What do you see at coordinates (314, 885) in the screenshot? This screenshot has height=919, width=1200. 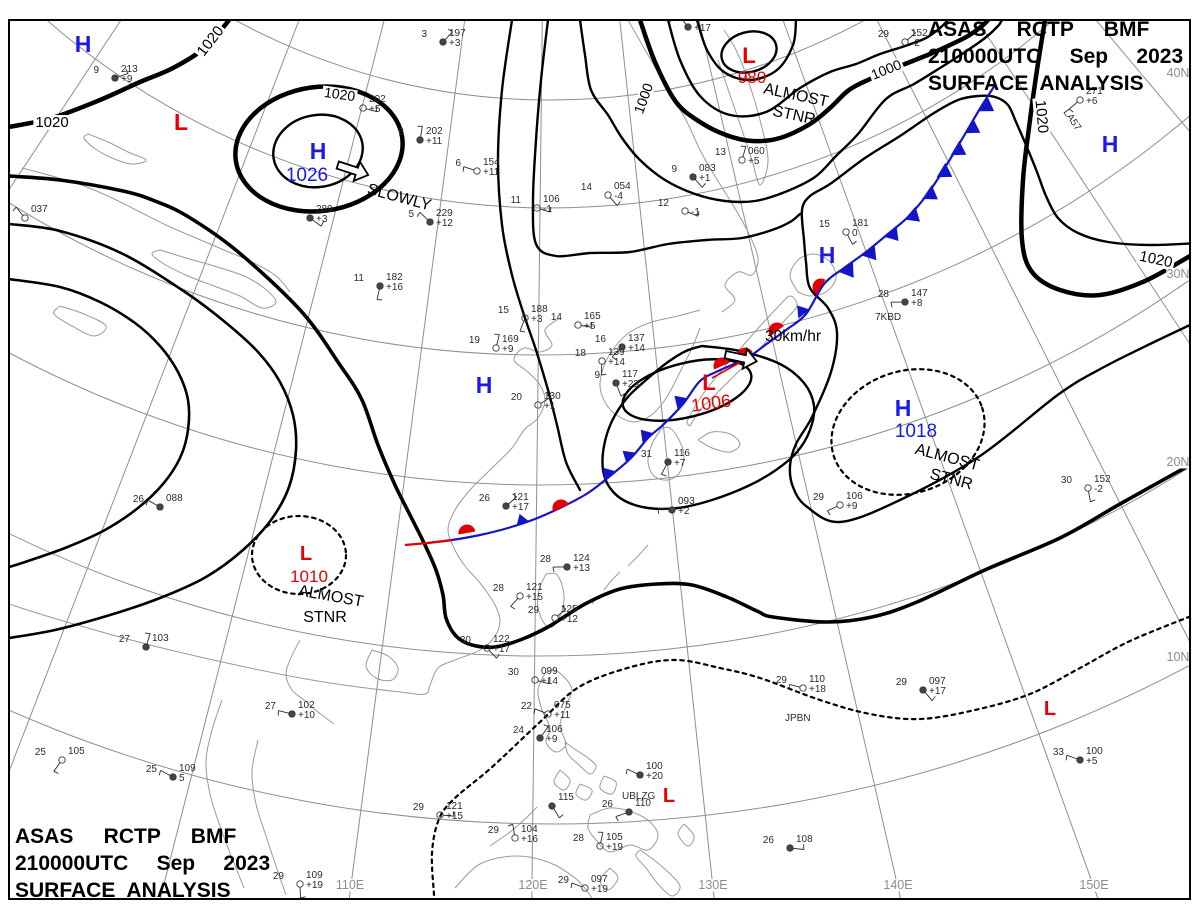 I see `svg-text: +19` at bounding box center [314, 885].